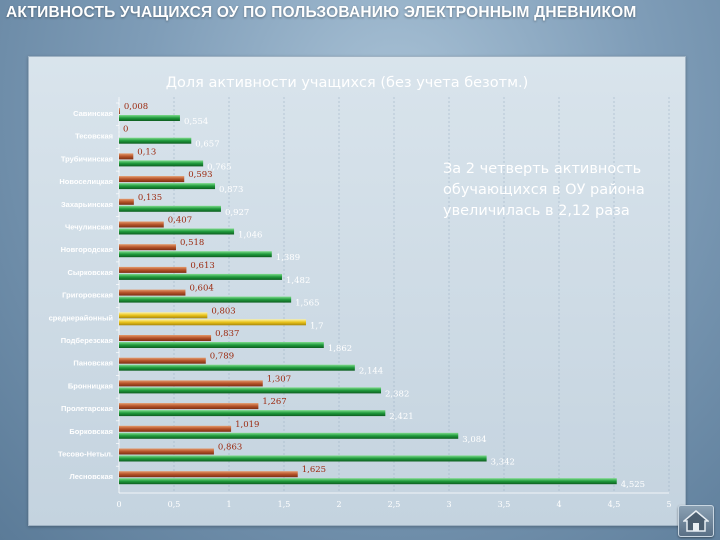 The image size is (720, 540). I want to click on x-tick-label: 0,5, so click(174, 504).